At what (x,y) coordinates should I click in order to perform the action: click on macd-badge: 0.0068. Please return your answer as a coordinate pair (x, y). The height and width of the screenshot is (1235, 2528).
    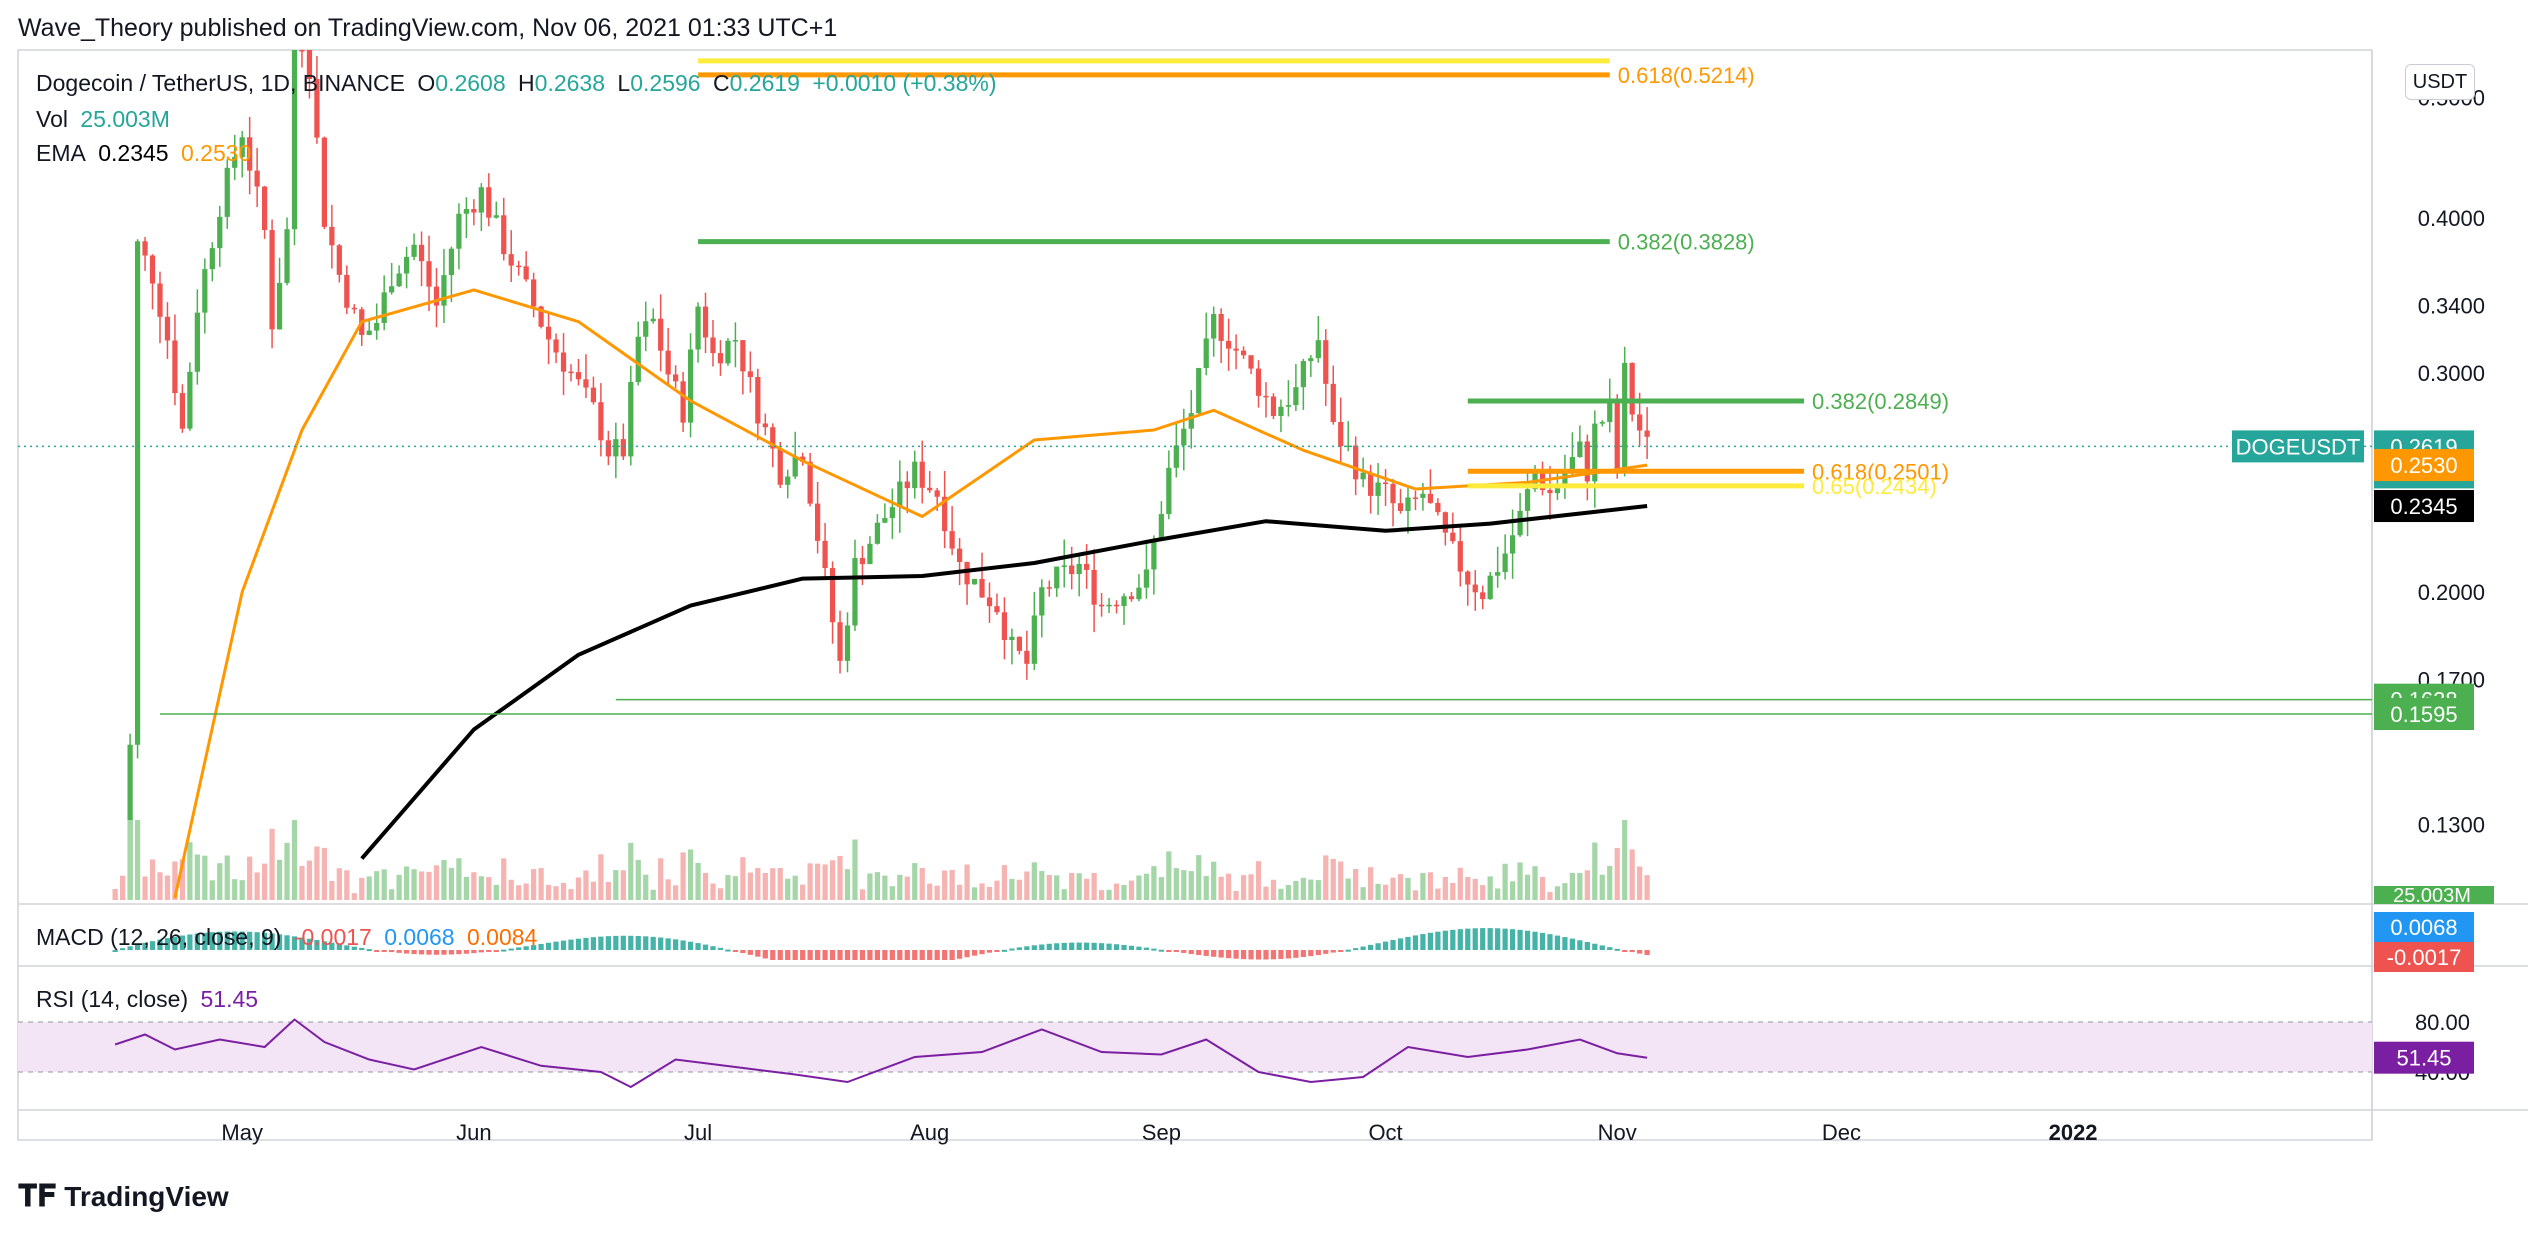
    Looking at the image, I should click on (2424, 927).